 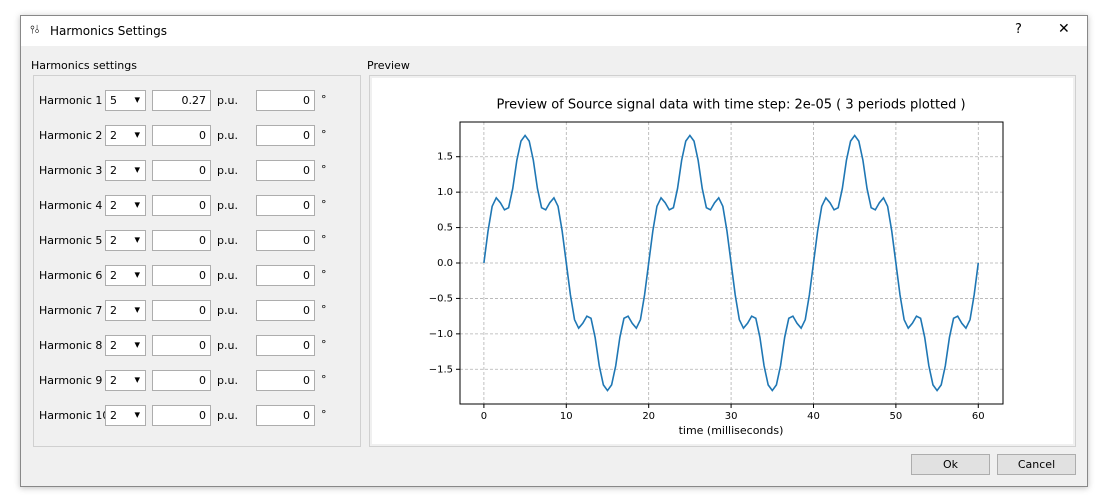 I want to click on y-tick-label: 1.0, so click(x=445, y=192).